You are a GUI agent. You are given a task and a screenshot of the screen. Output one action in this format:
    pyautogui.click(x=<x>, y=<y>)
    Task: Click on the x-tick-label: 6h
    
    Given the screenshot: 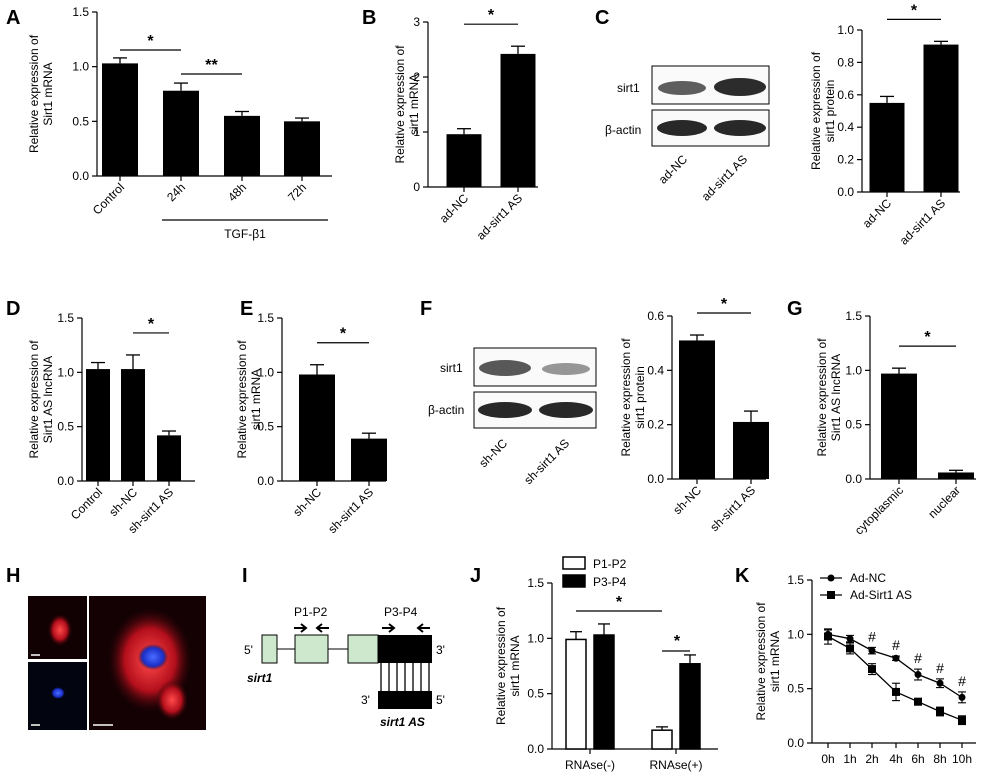 What is the action you would take?
    pyautogui.click(x=917, y=759)
    